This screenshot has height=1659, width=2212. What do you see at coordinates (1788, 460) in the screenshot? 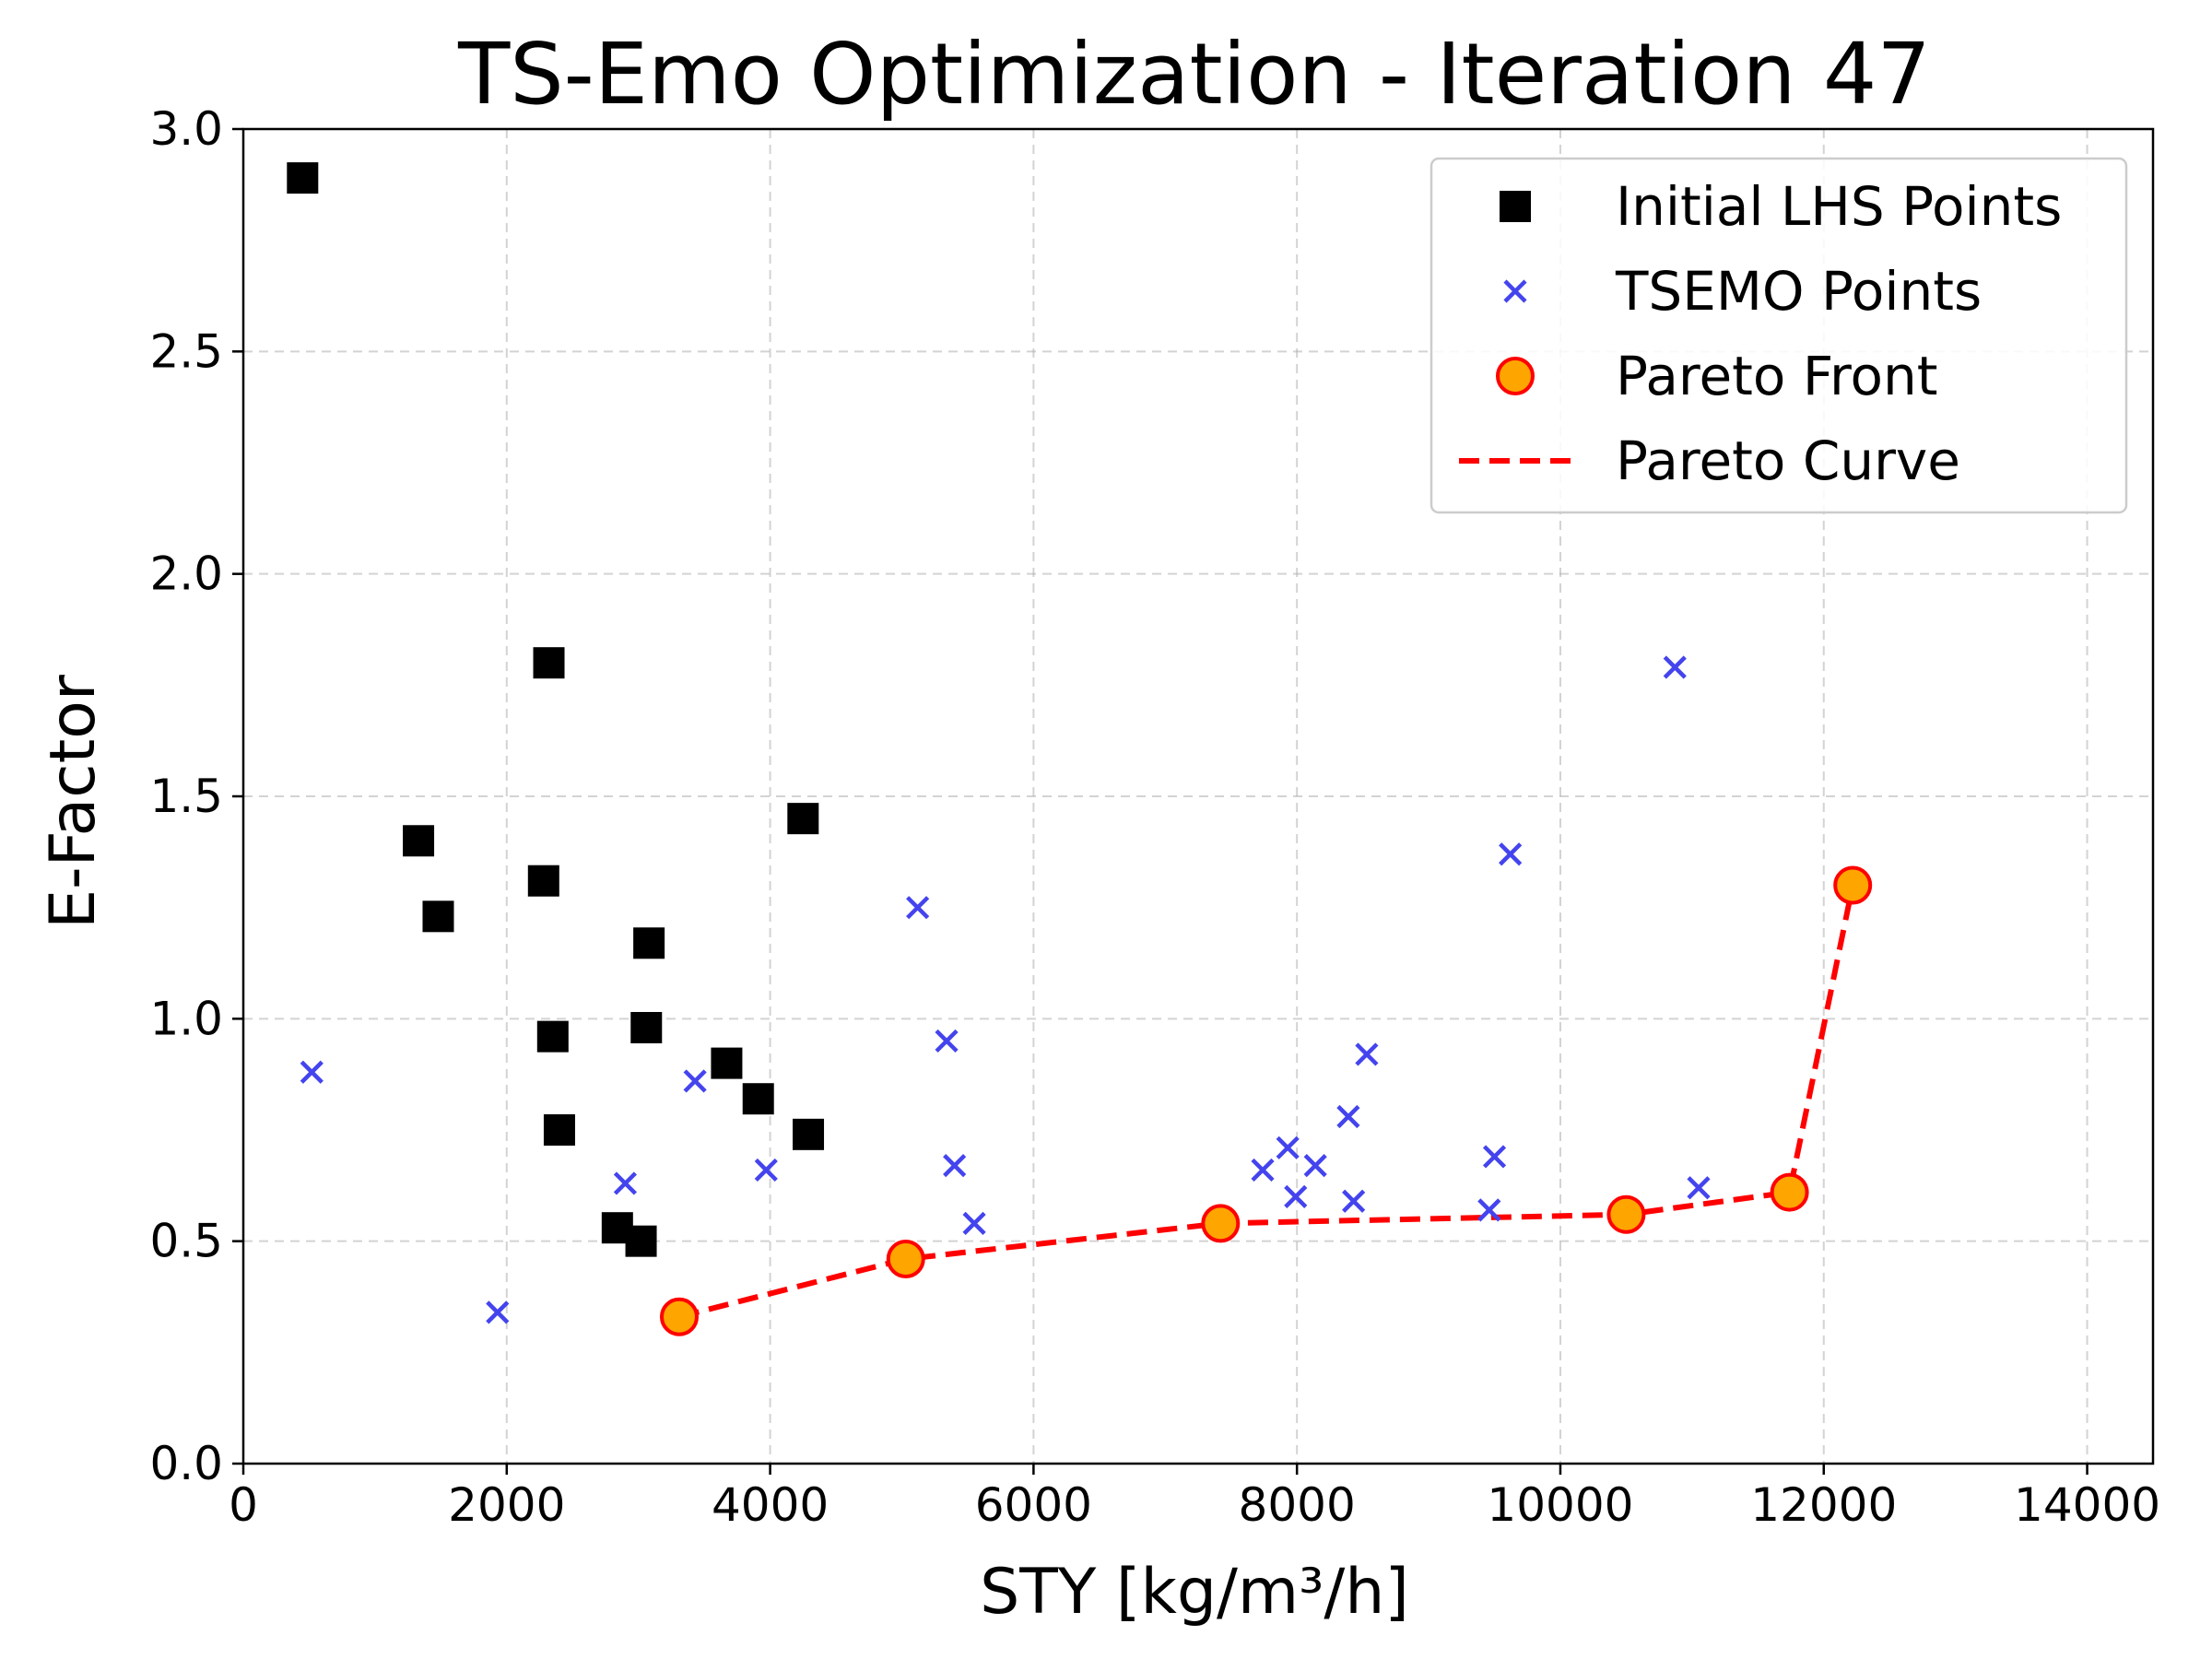
I see `legend-label: Pareto Curve` at bounding box center [1788, 460].